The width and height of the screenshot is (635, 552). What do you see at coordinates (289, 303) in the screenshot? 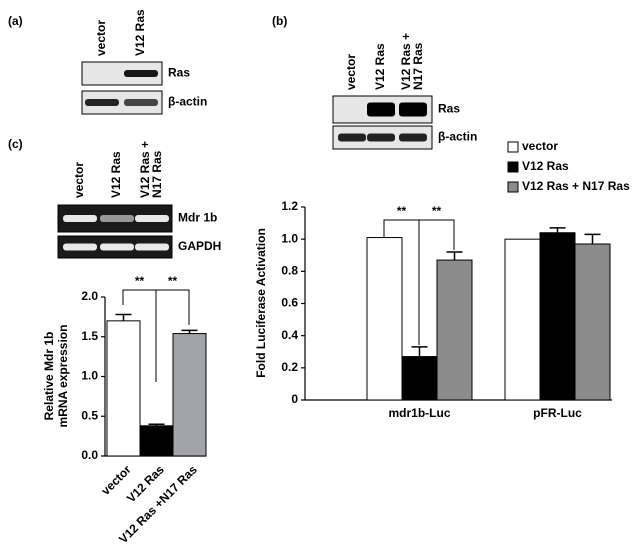
I see `y-tick-label: 0.6` at bounding box center [289, 303].